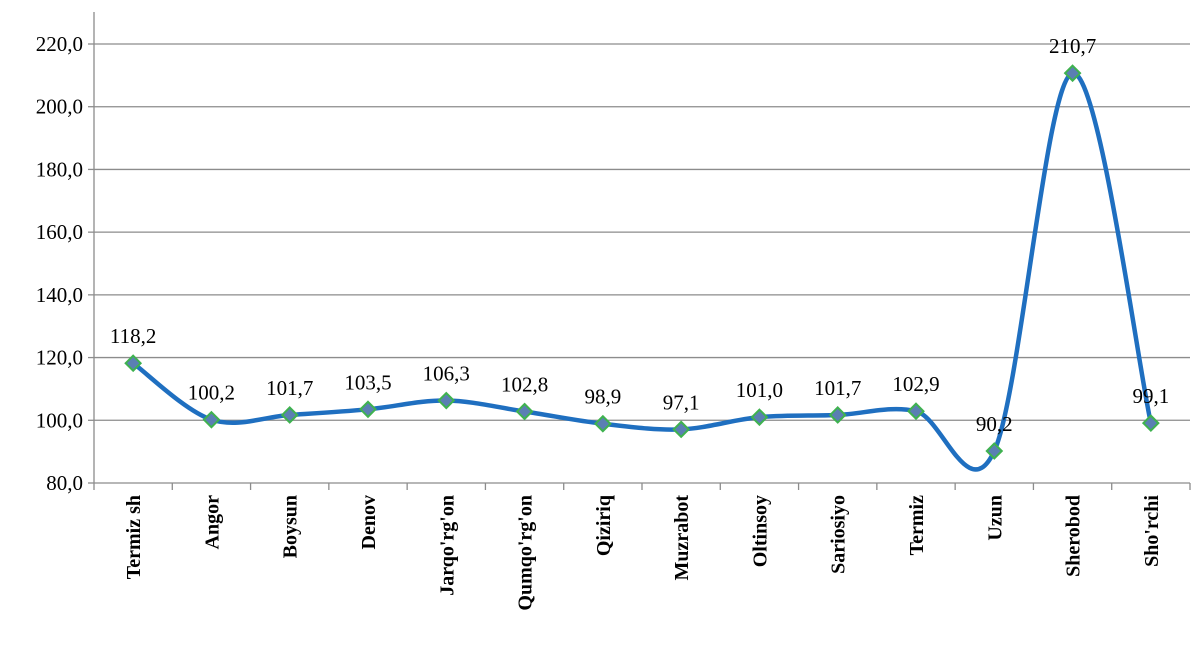 The image size is (1191, 649). I want to click on x-category-label: Qiziriq, so click(604, 525).